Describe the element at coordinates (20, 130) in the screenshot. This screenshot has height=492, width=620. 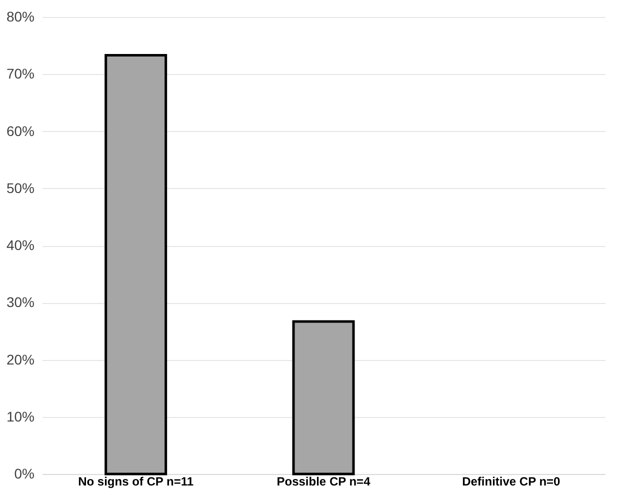
I see `y-tick-label: 60%` at that location.